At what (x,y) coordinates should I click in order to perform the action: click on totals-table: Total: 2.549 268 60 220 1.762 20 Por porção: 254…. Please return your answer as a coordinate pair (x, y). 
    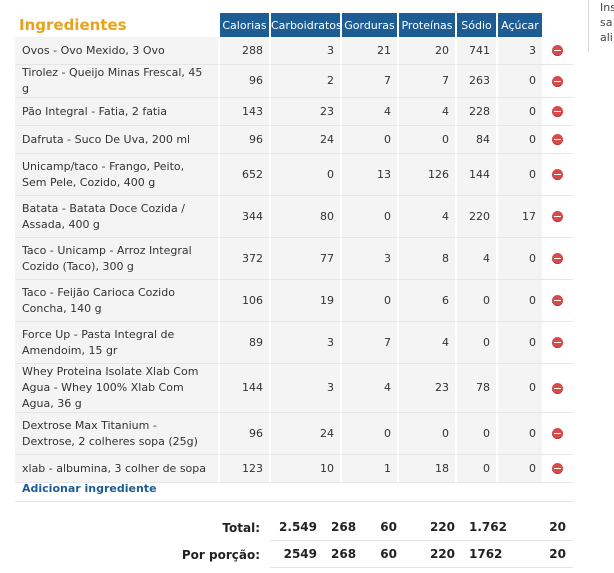
    Looking at the image, I should click on (294, 541).